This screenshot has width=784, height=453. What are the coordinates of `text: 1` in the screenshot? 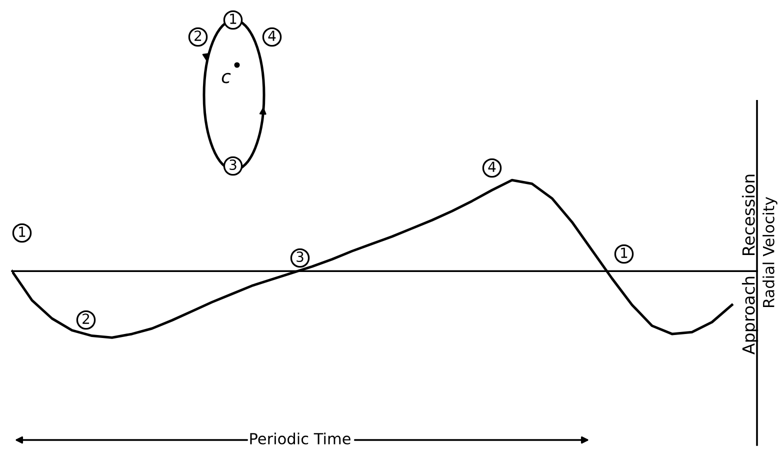 It's located at (233, 19).